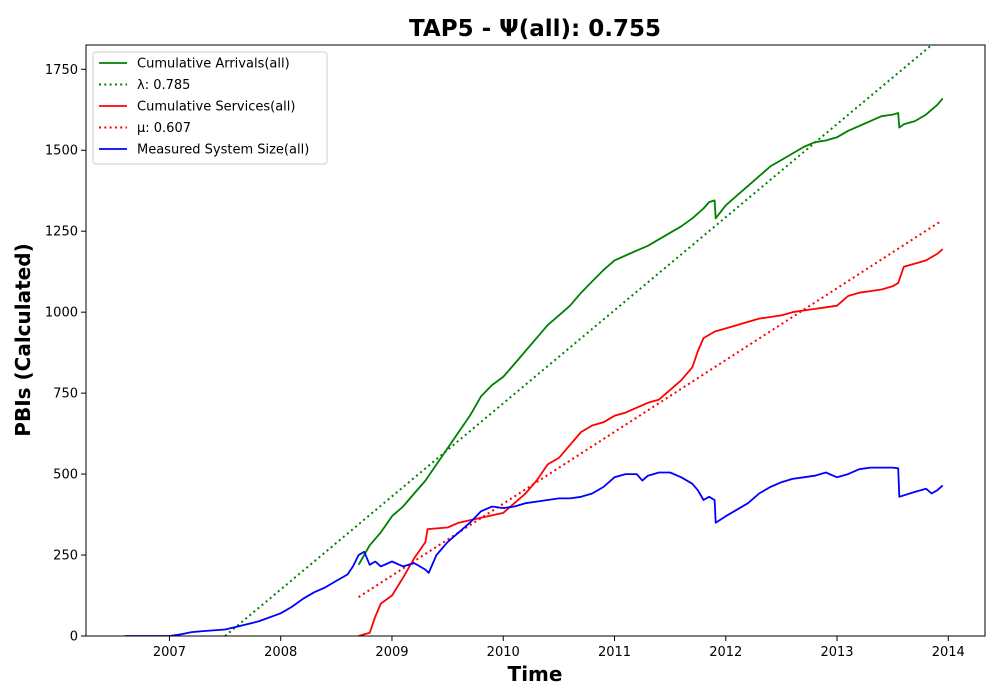  What do you see at coordinates (23, 339) in the screenshot?
I see `y-axis-label: PBIs (Calculated)` at bounding box center [23, 339].